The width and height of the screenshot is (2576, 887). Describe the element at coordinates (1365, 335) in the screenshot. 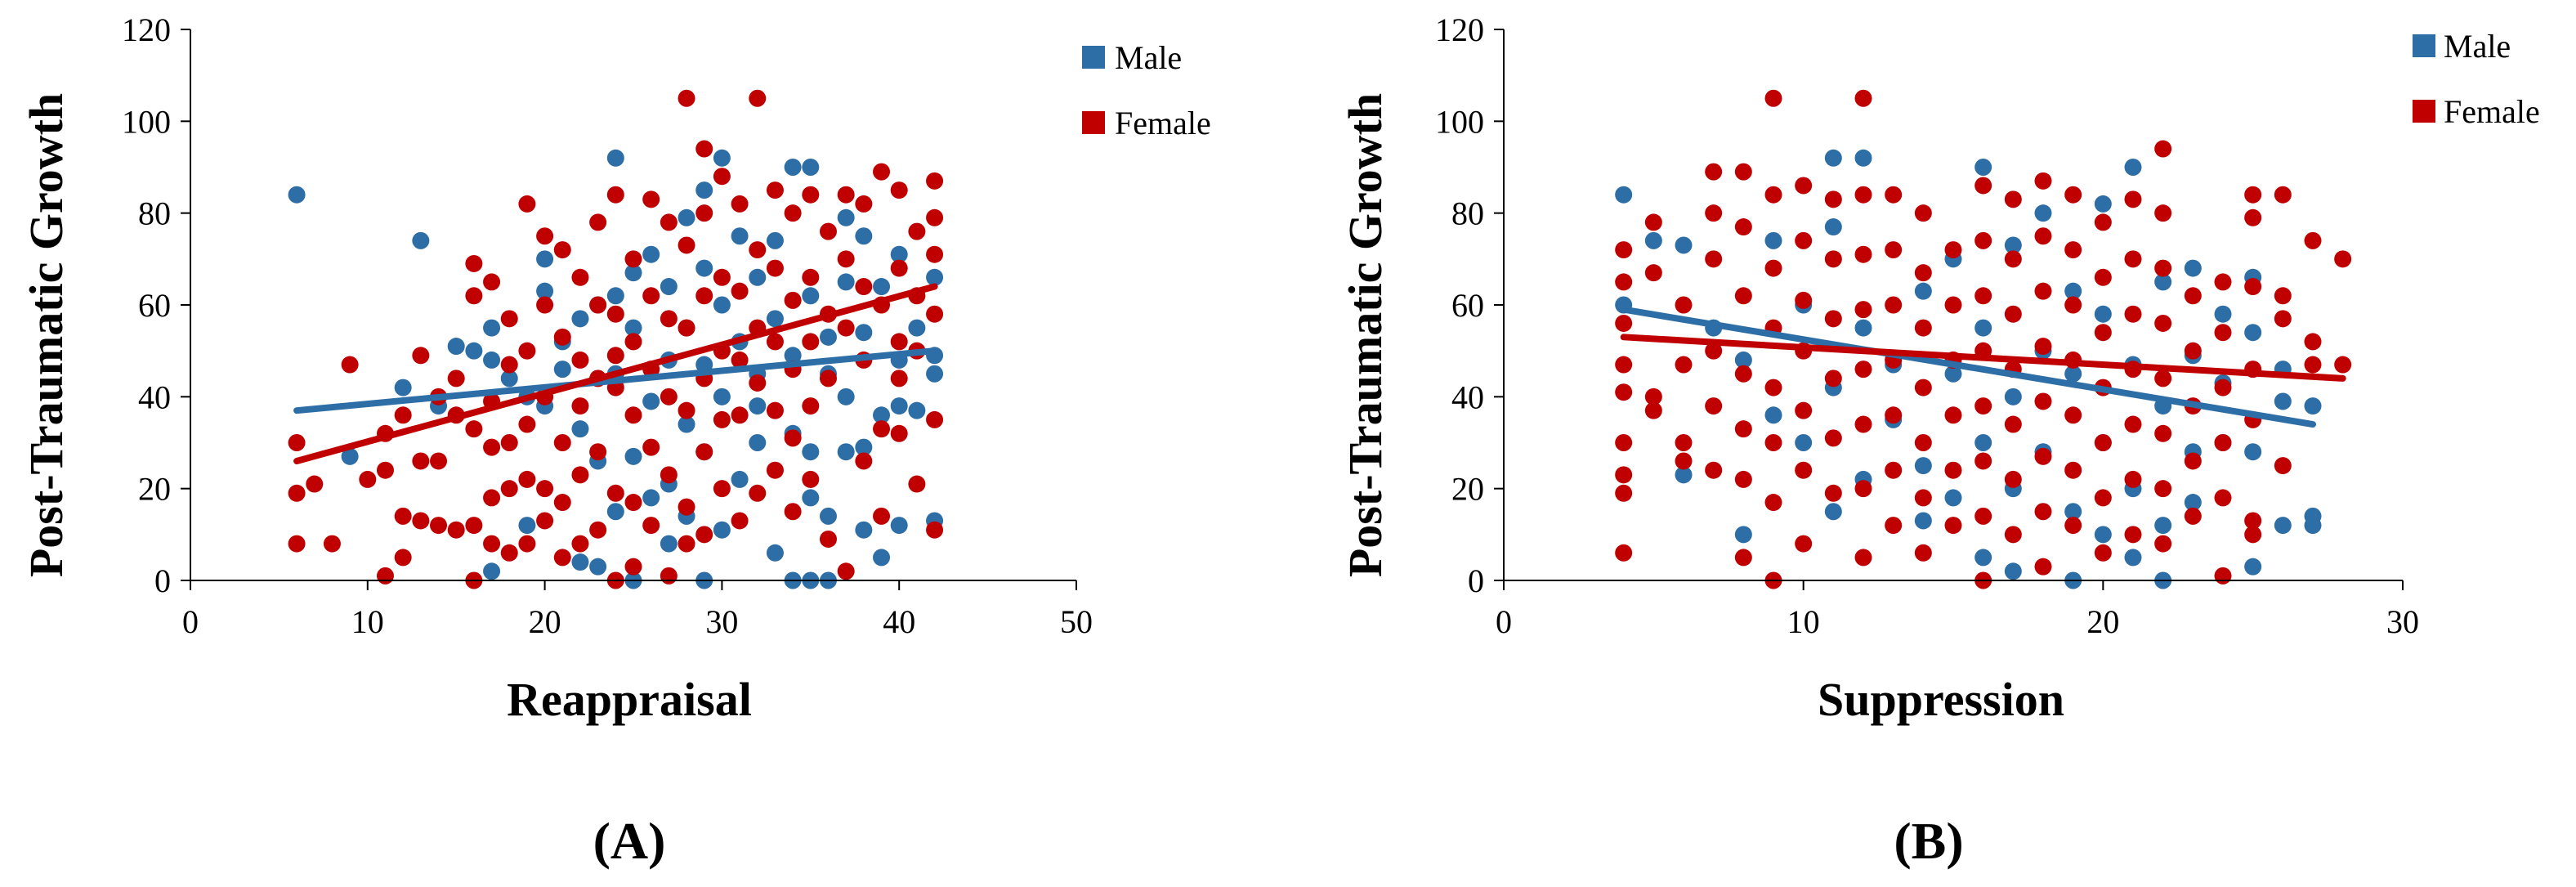

I see `panel-b-ylabel: Post-Traumatic Growth` at that location.